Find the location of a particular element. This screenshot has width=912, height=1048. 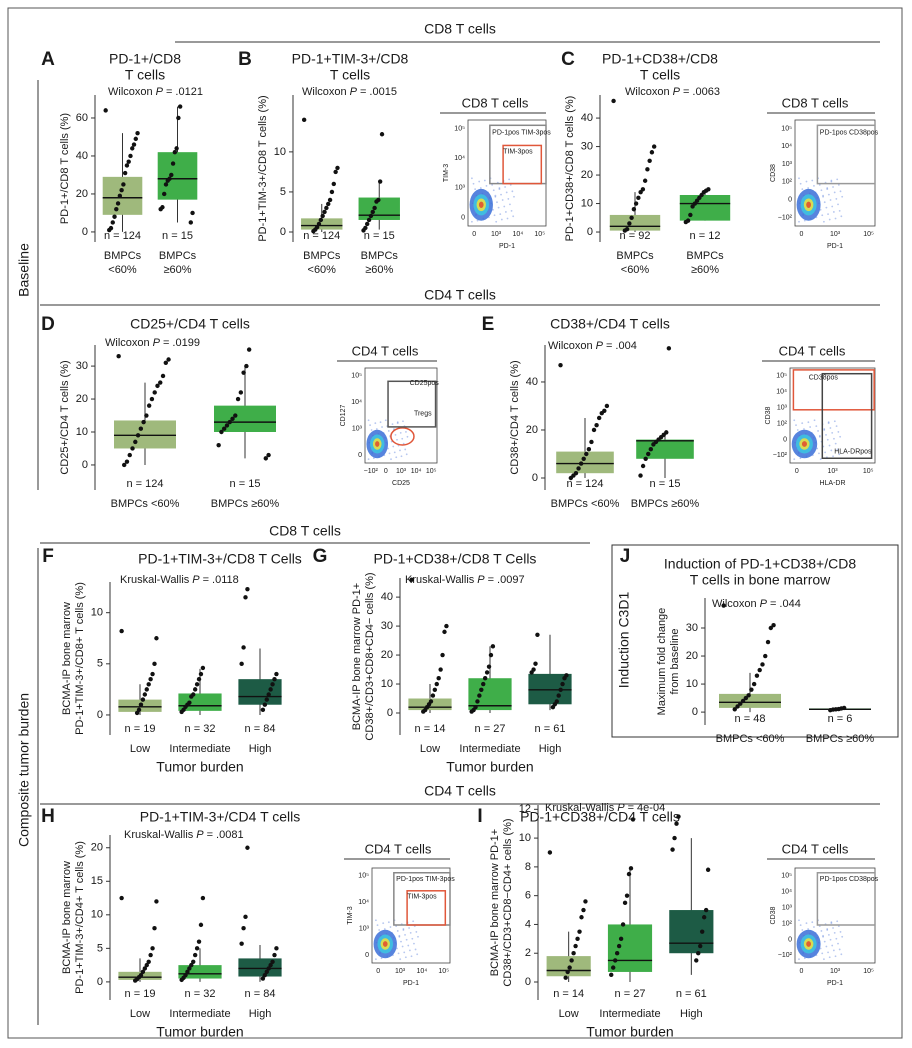

x-axis-label: Tumor burden is located at coordinates (199, 767).